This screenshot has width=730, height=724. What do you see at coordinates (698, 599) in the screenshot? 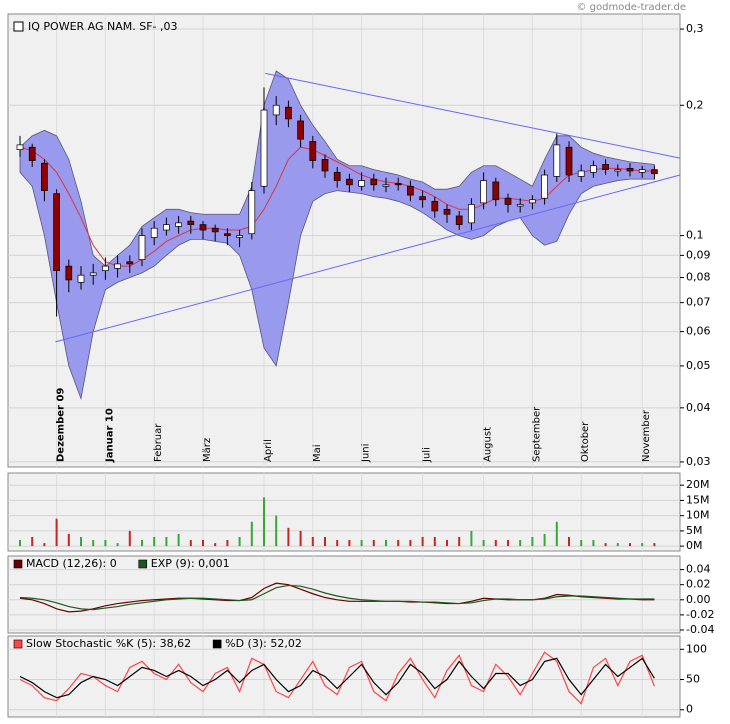
I see `y-tick-label: 0.00` at bounding box center [698, 599].